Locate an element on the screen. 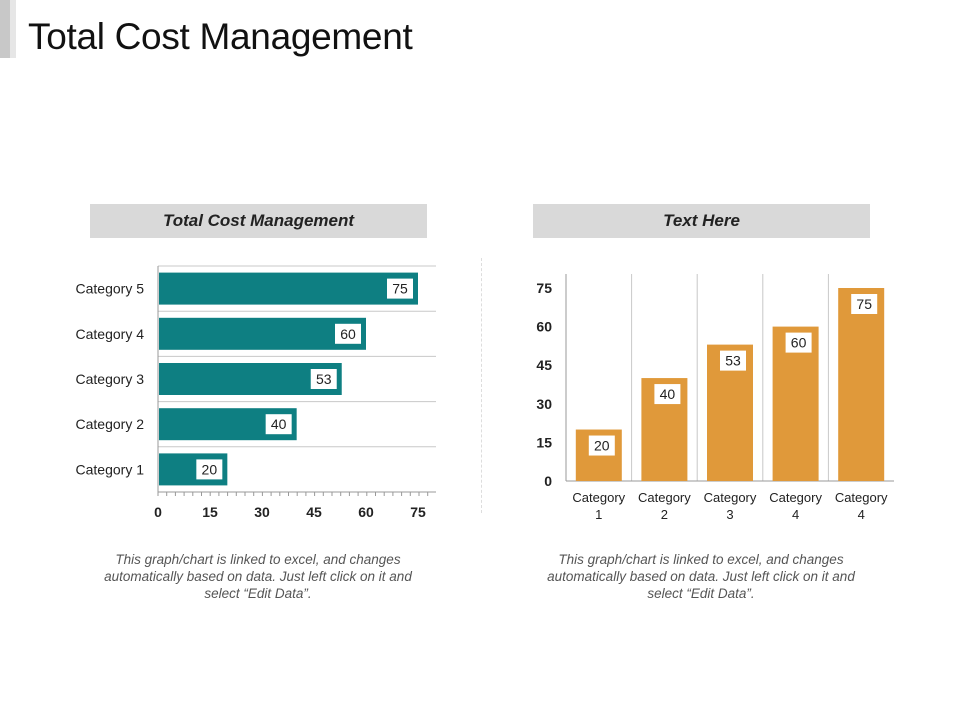 This screenshot has height=720, width=960. right-data-label: 40 is located at coordinates (668, 394).